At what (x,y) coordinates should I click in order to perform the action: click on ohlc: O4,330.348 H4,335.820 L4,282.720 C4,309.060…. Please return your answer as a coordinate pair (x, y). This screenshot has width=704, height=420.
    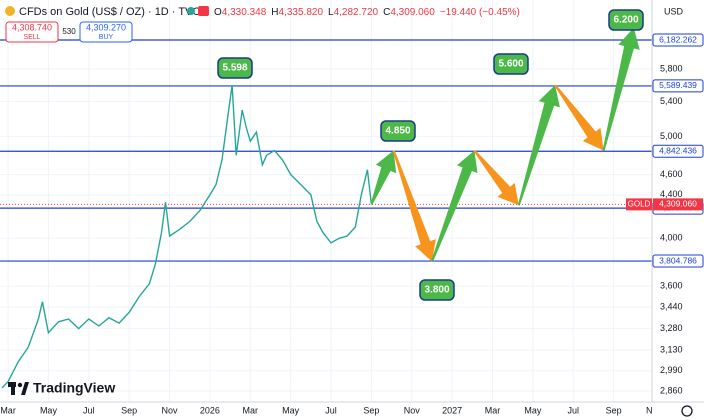
    Looking at the image, I should click on (367, 12).